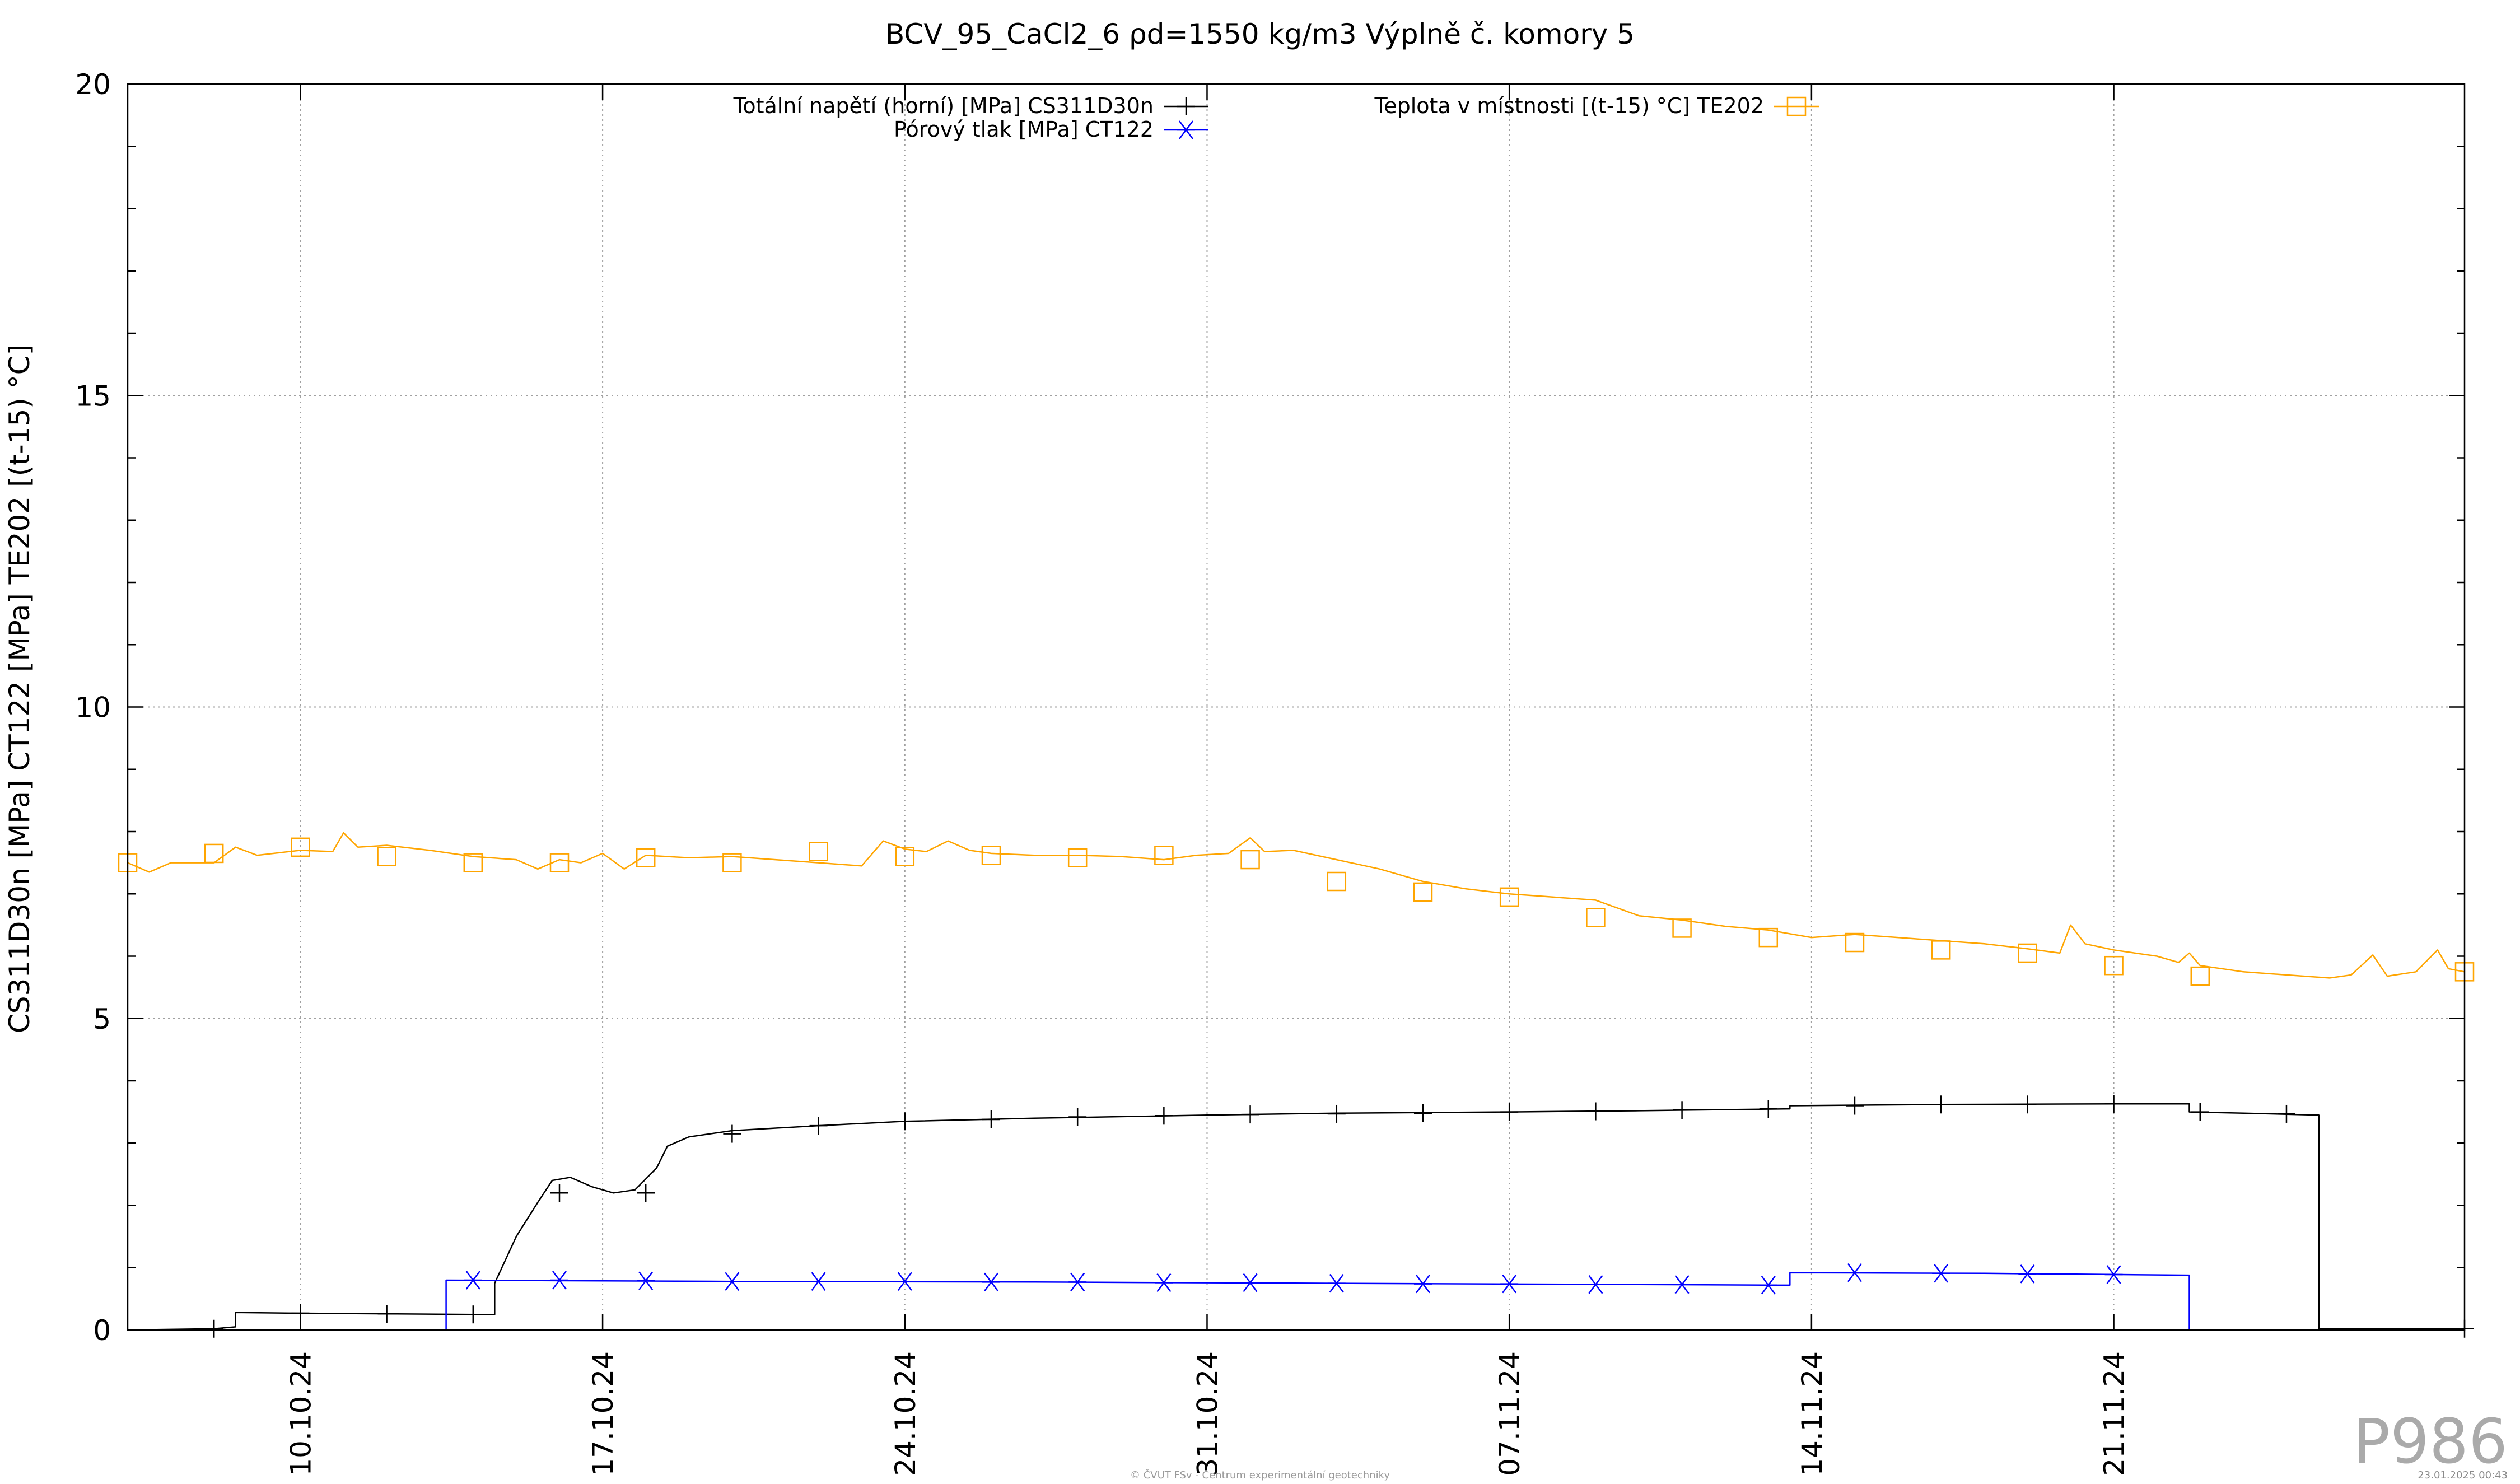 This screenshot has height=1484, width=2520. Describe the element at coordinates (93, 708) in the screenshot. I see `y-tick-label: 10` at that location.